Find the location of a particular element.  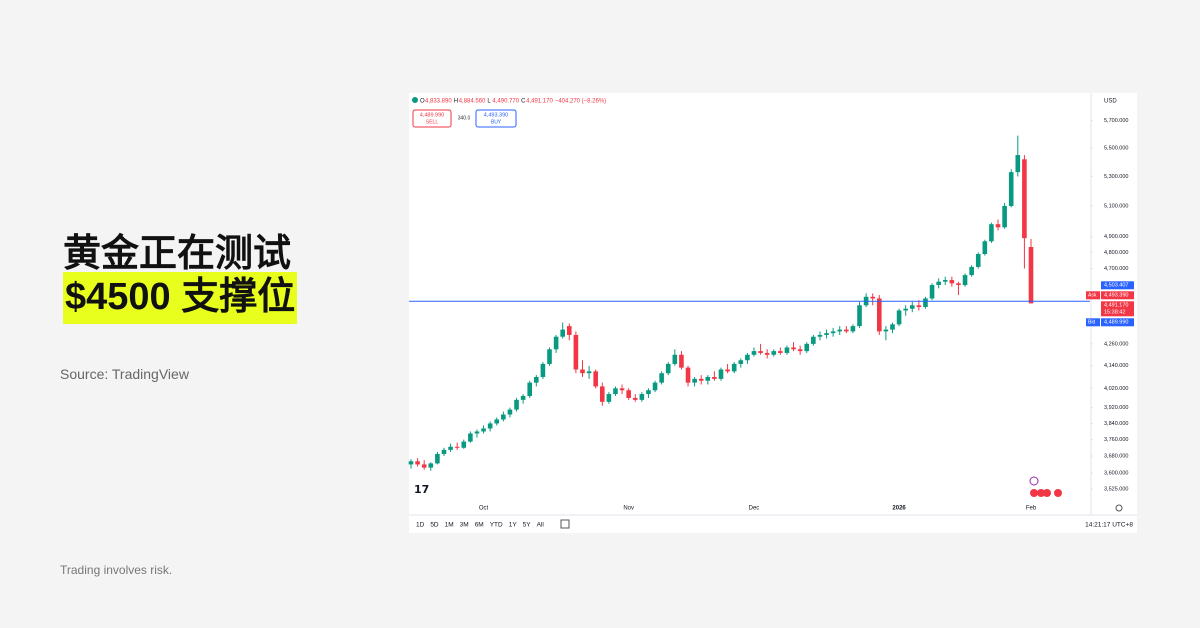

quote-value: 4,490.770 is located at coordinates (505, 102).